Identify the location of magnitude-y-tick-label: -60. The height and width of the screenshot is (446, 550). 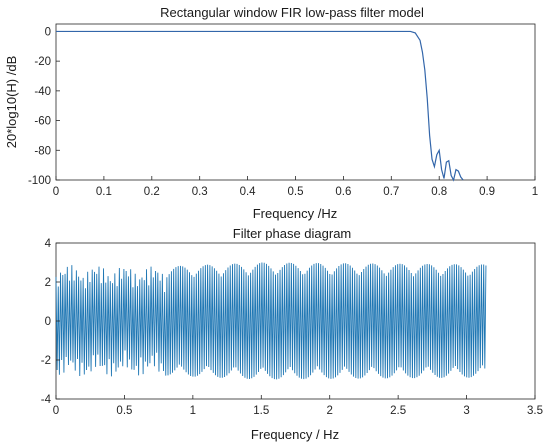
(42, 122).